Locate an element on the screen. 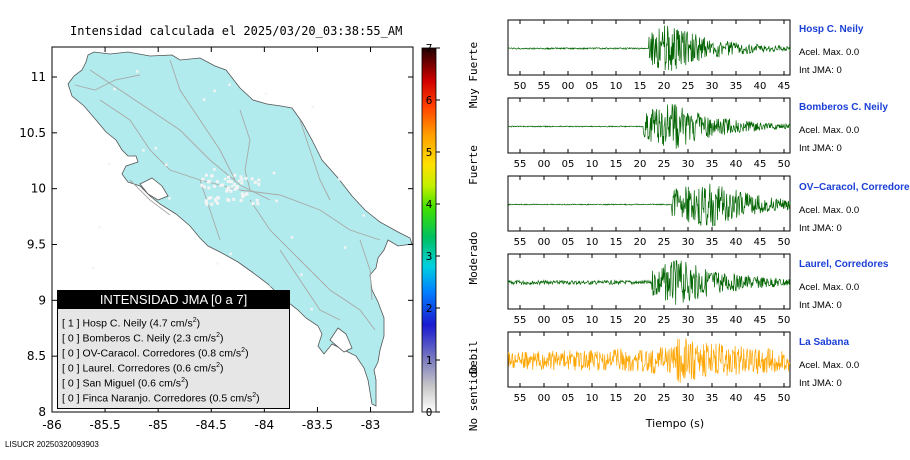 The image size is (910, 460). legend-row: [ 0 ] Bomberos C. Neily (2.3 cm/s2) is located at coordinates (173, 336).